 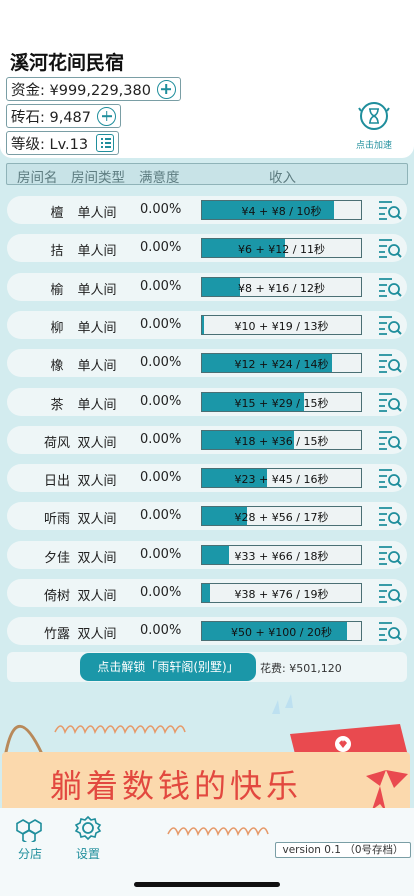 I want to click on room-row: 倚树 双人间 0.00% ¥38 + ¥76 / 19秒, so click(x=207, y=593).